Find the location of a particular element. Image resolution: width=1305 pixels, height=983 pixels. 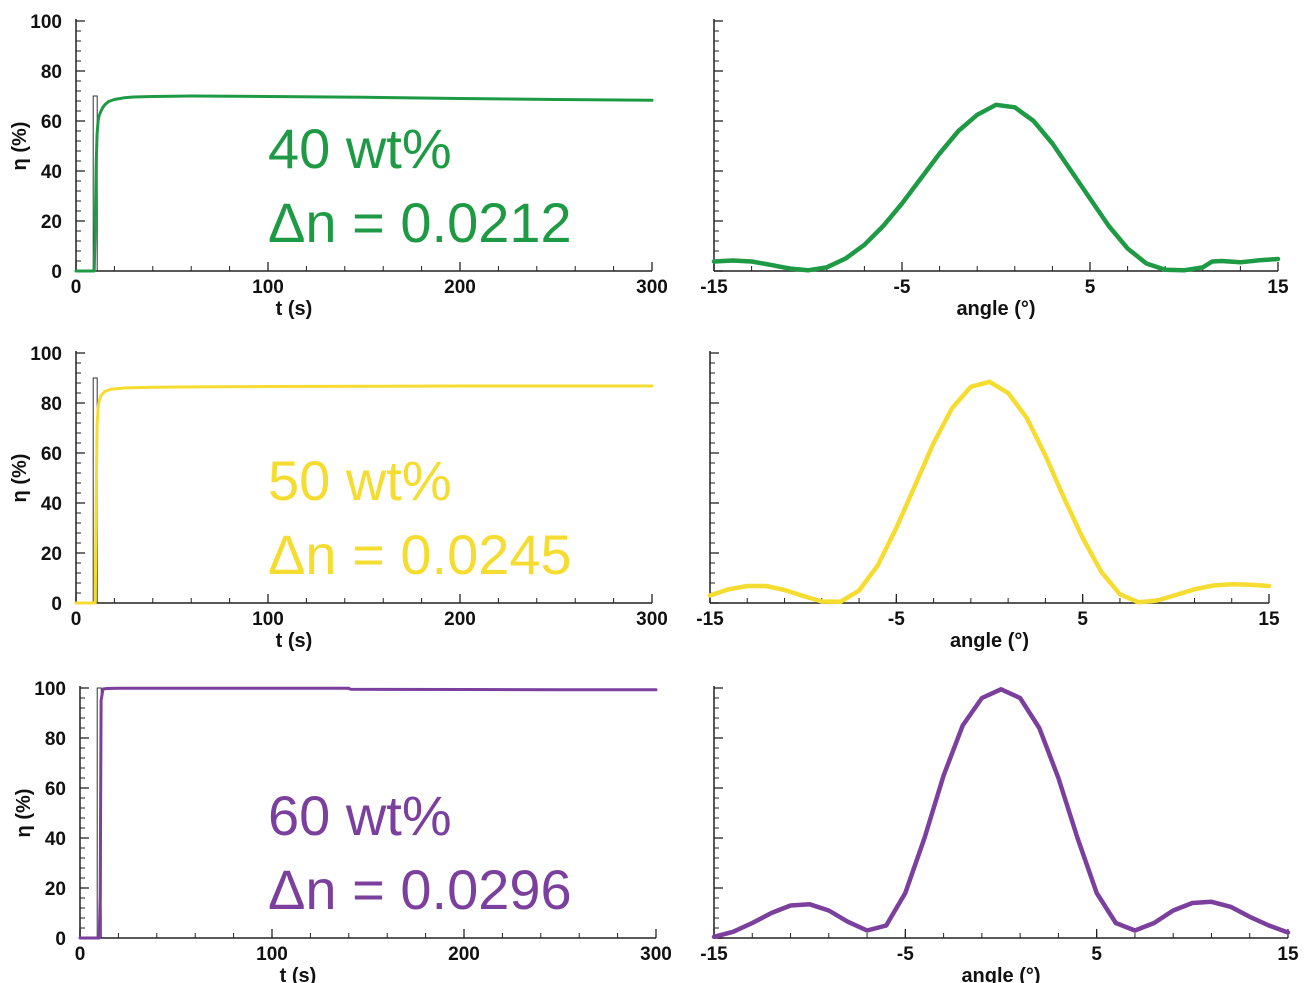

panel-middle-right: -15 -5 5 15 angle (°) is located at coordinates (988, 501).